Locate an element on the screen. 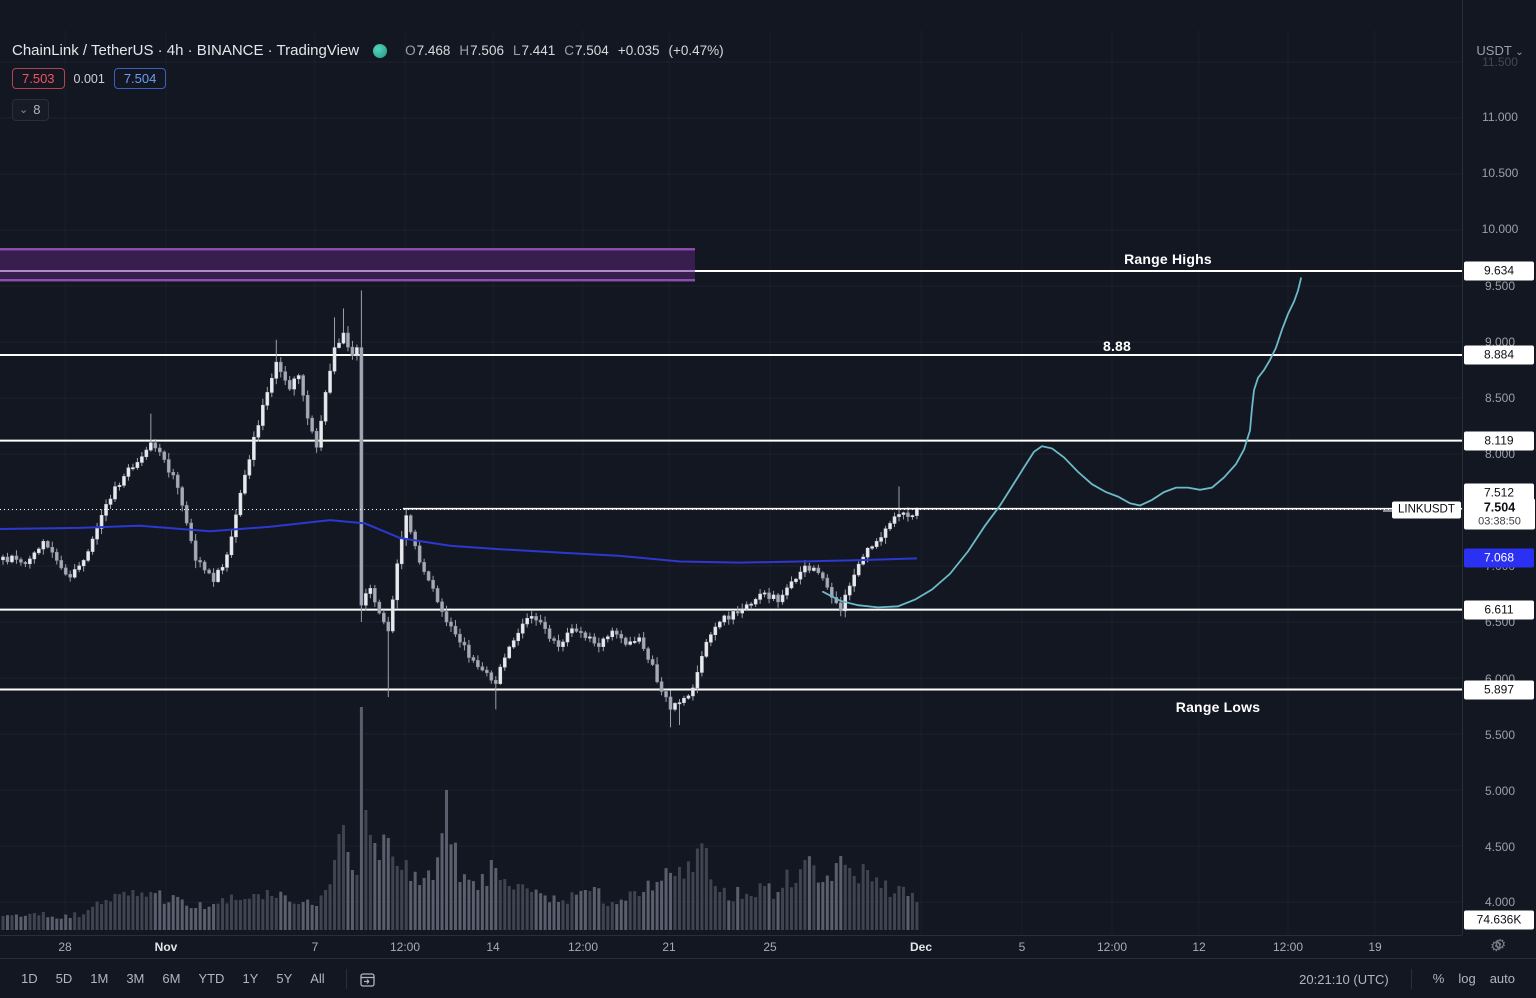 This screenshot has width=1536, height=998. time-axis-label: 7 is located at coordinates (315, 947).